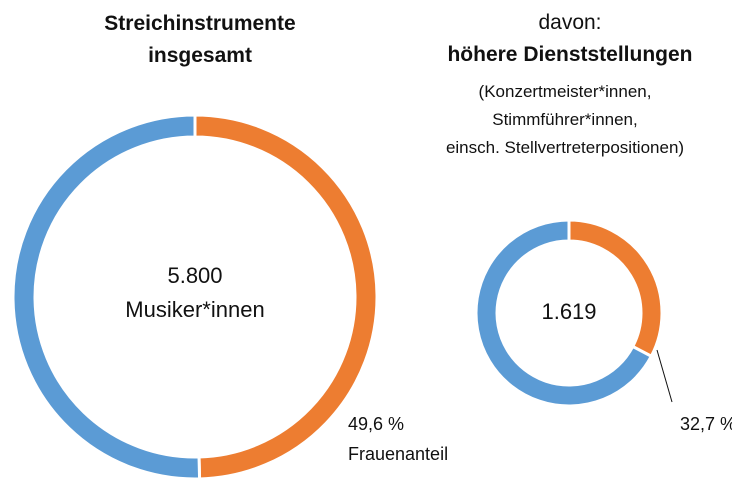 The height and width of the screenshot is (481, 732). I want to click on note-line: (Konzertmeister*innen,, so click(565, 91).